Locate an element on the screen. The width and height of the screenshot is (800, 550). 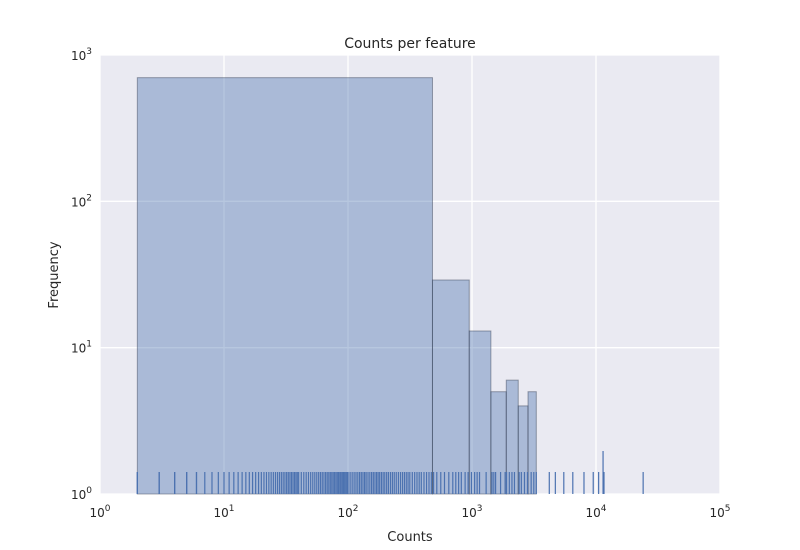
chart-title: Counts per feature is located at coordinates (410, 44).